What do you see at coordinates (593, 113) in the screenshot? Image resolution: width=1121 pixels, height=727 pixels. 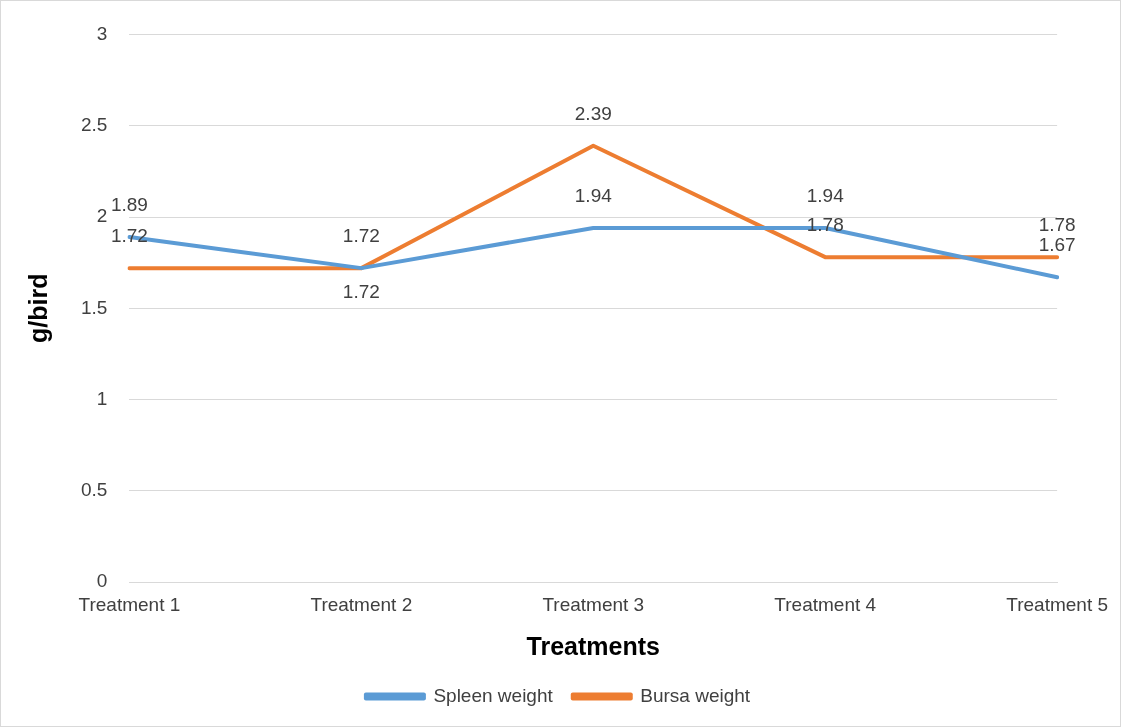 I see `data-label: 2.39` at bounding box center [593, 113].